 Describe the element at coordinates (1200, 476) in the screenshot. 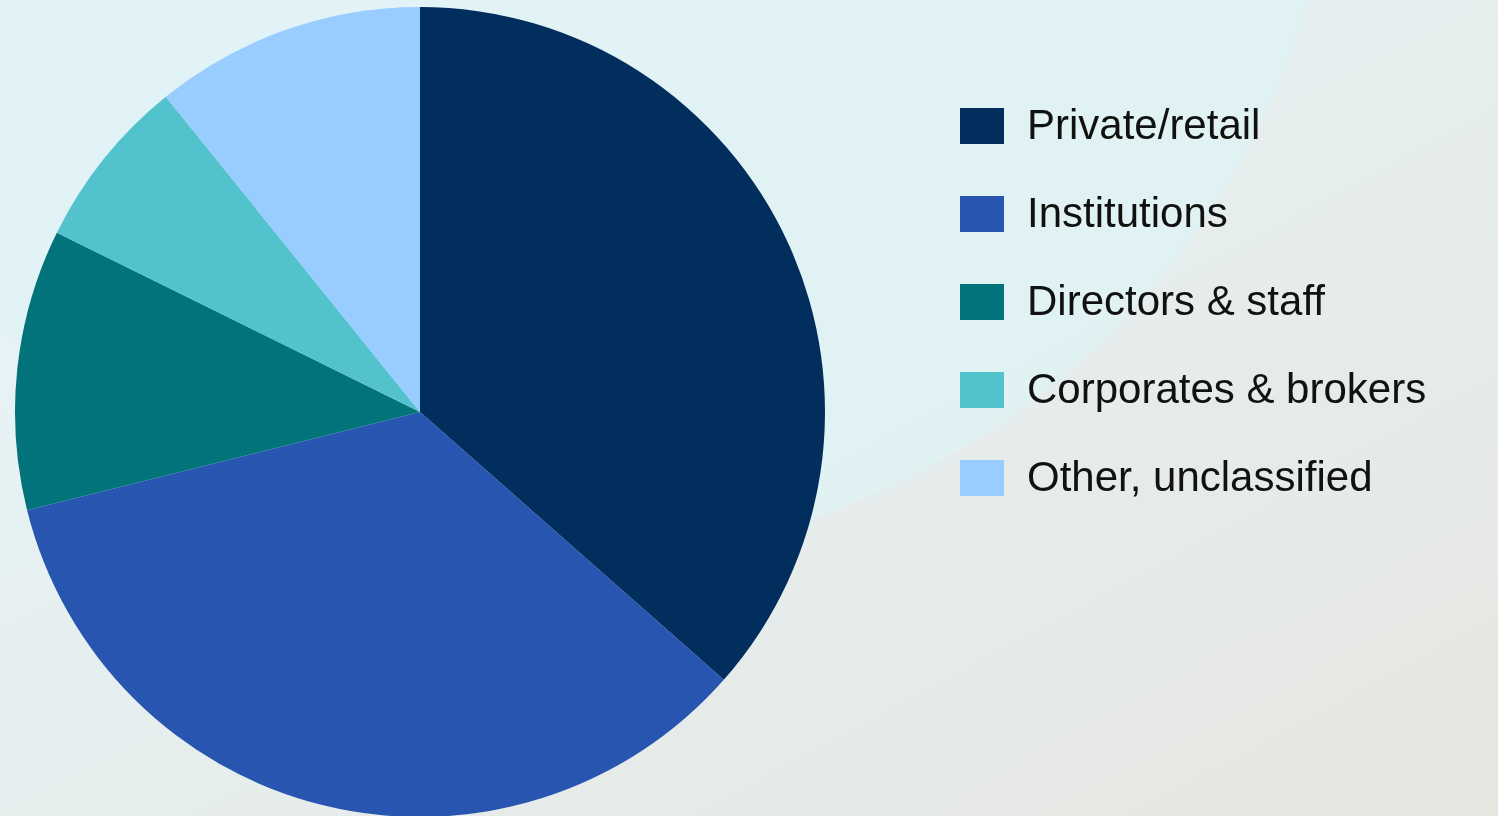

I see `legend-label: Other, unclassified` at that location.